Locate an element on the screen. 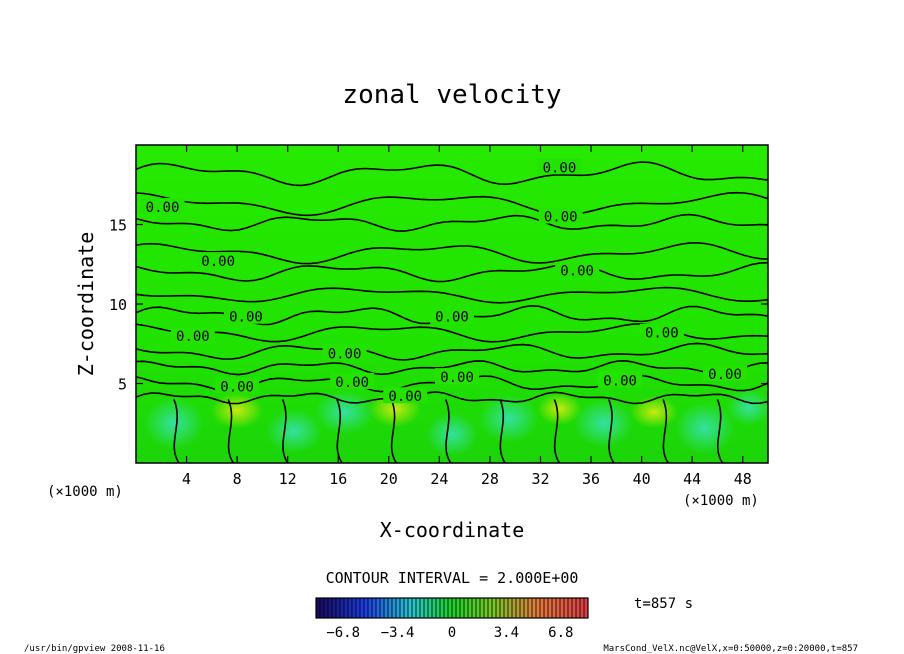  contour-interval-label: CONTOUR INTERVAL = 2.000E+00 is located at coordinates (452, 578).